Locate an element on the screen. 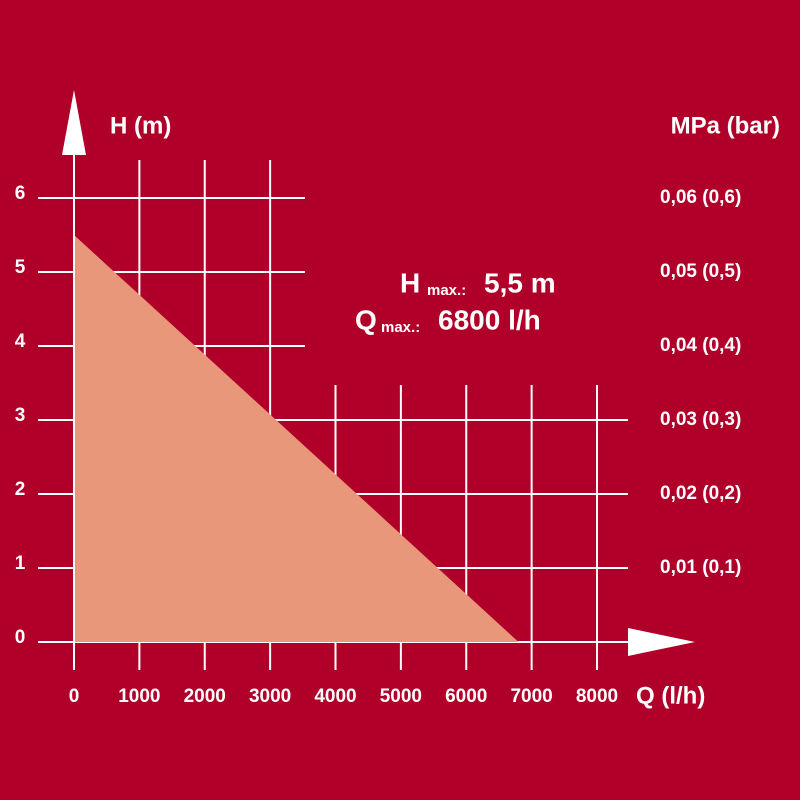 This screenshot has width=800, height=800. x-tick-label: 8000 is located at coordinates (597, 696).